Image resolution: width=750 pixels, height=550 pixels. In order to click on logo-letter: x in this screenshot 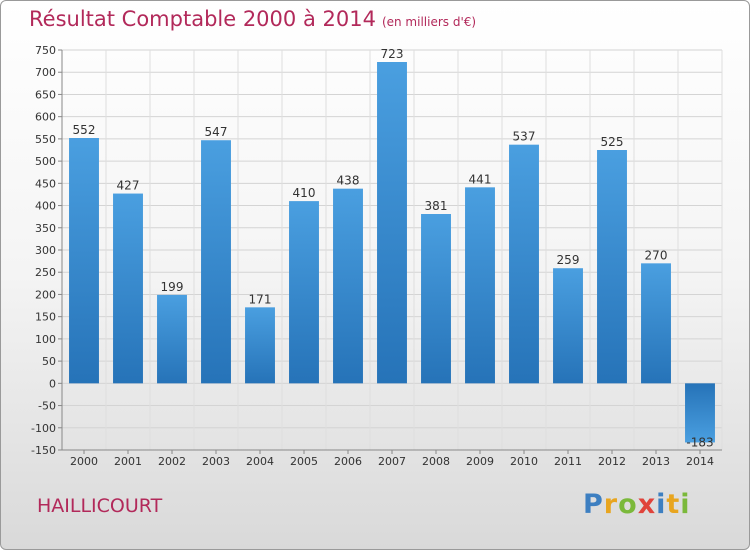, I will do `click(647, 504)`.